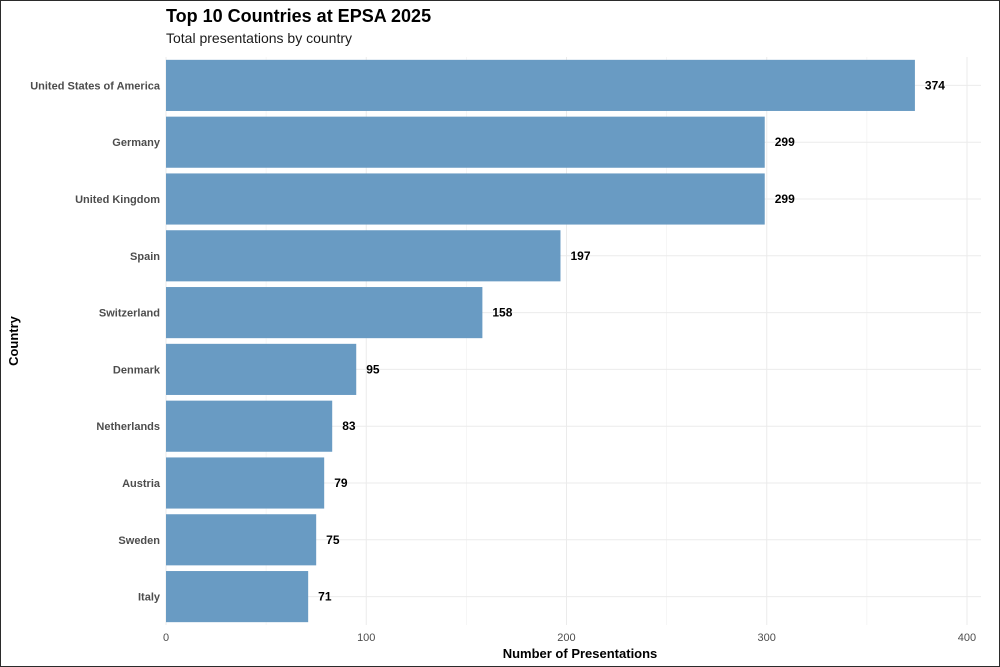  I want to click on y-tick-label: Netherlands, so click(128, 427).